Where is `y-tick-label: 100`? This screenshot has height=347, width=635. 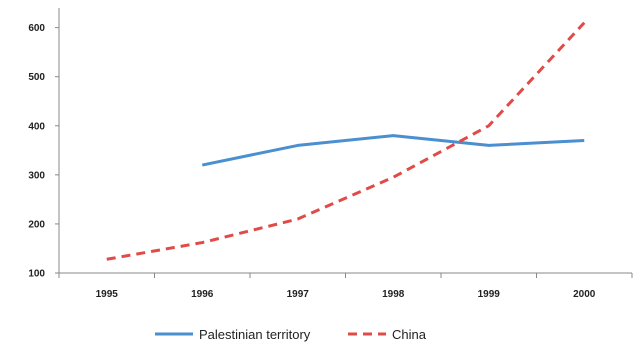 y-tick-label: 100 is located at coordinates (36, 274).